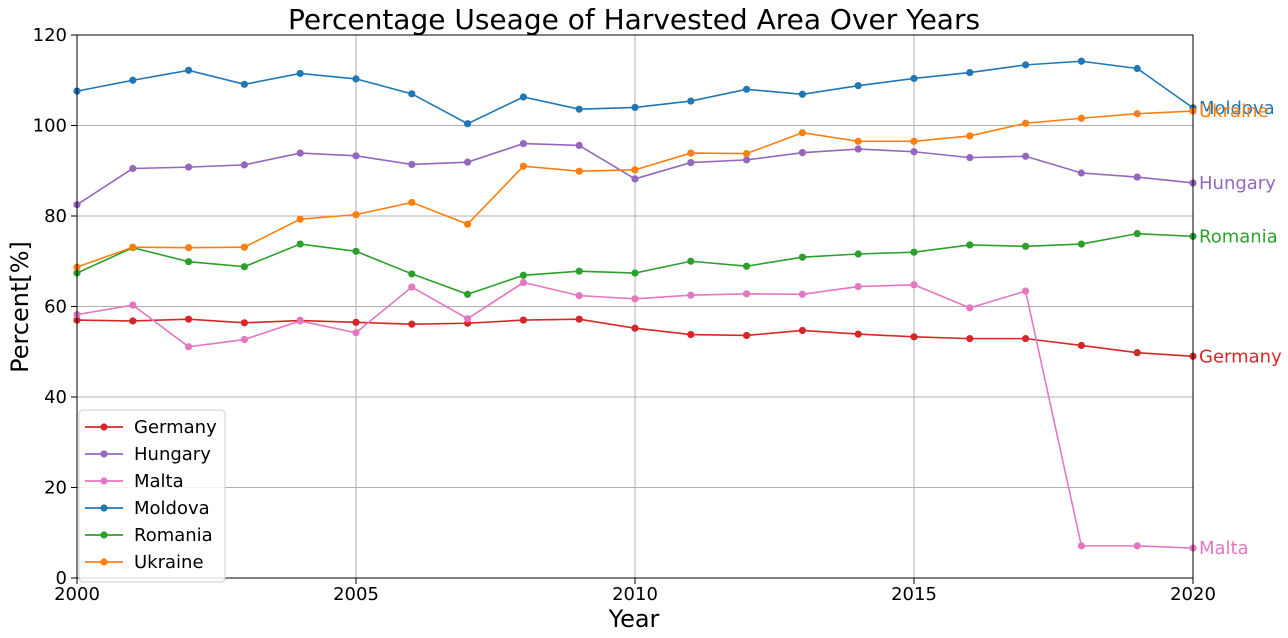  What do you see at coordinates (50, 35) in the screenshot?
I see `y-tick-label: 120` at bounding box center [50, 35].